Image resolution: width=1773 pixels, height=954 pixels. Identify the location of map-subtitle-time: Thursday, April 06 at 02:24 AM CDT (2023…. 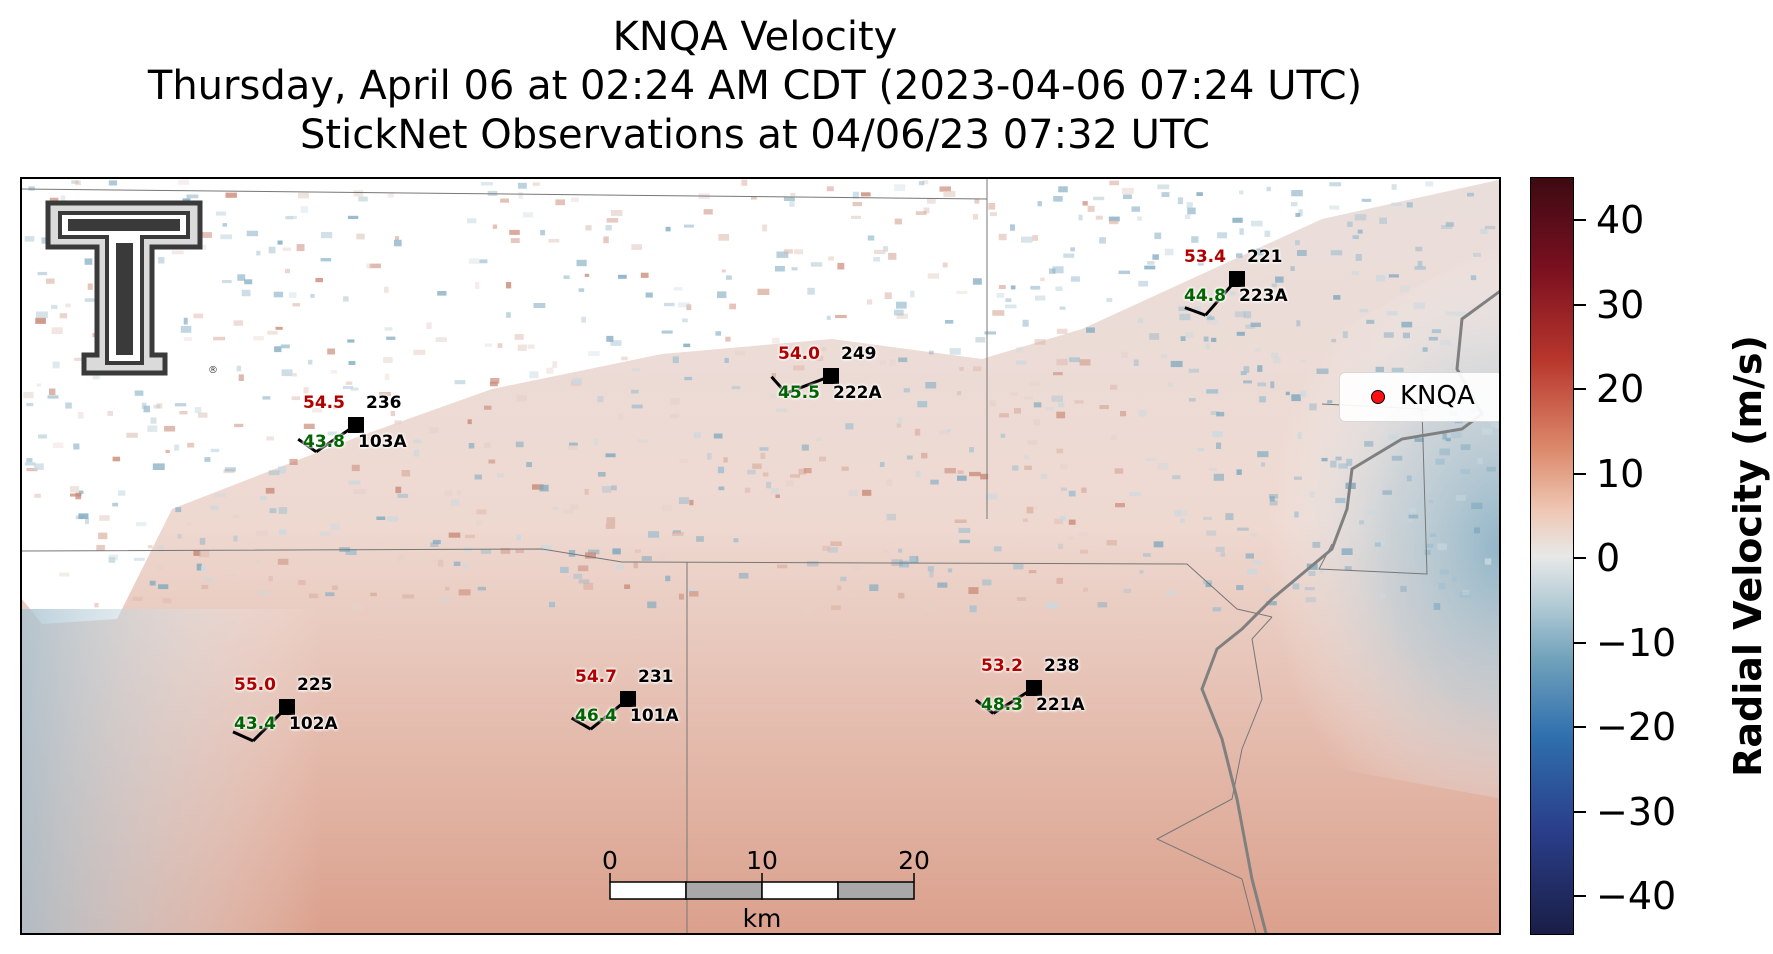
(755, 86).